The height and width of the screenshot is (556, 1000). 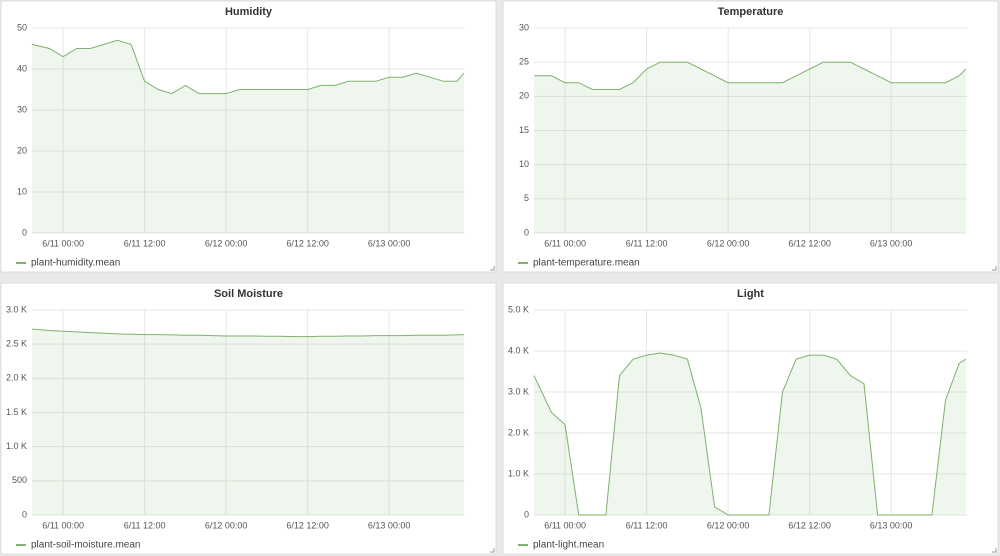 I want to click on legend-label: plant-temperature.mean, so click(x=586, y=263).